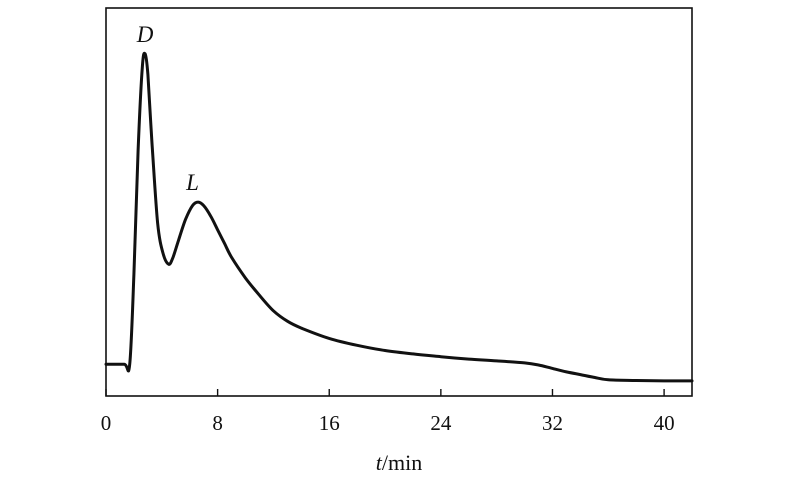  I want to click on peak-label-d: D, so click(145, 34).